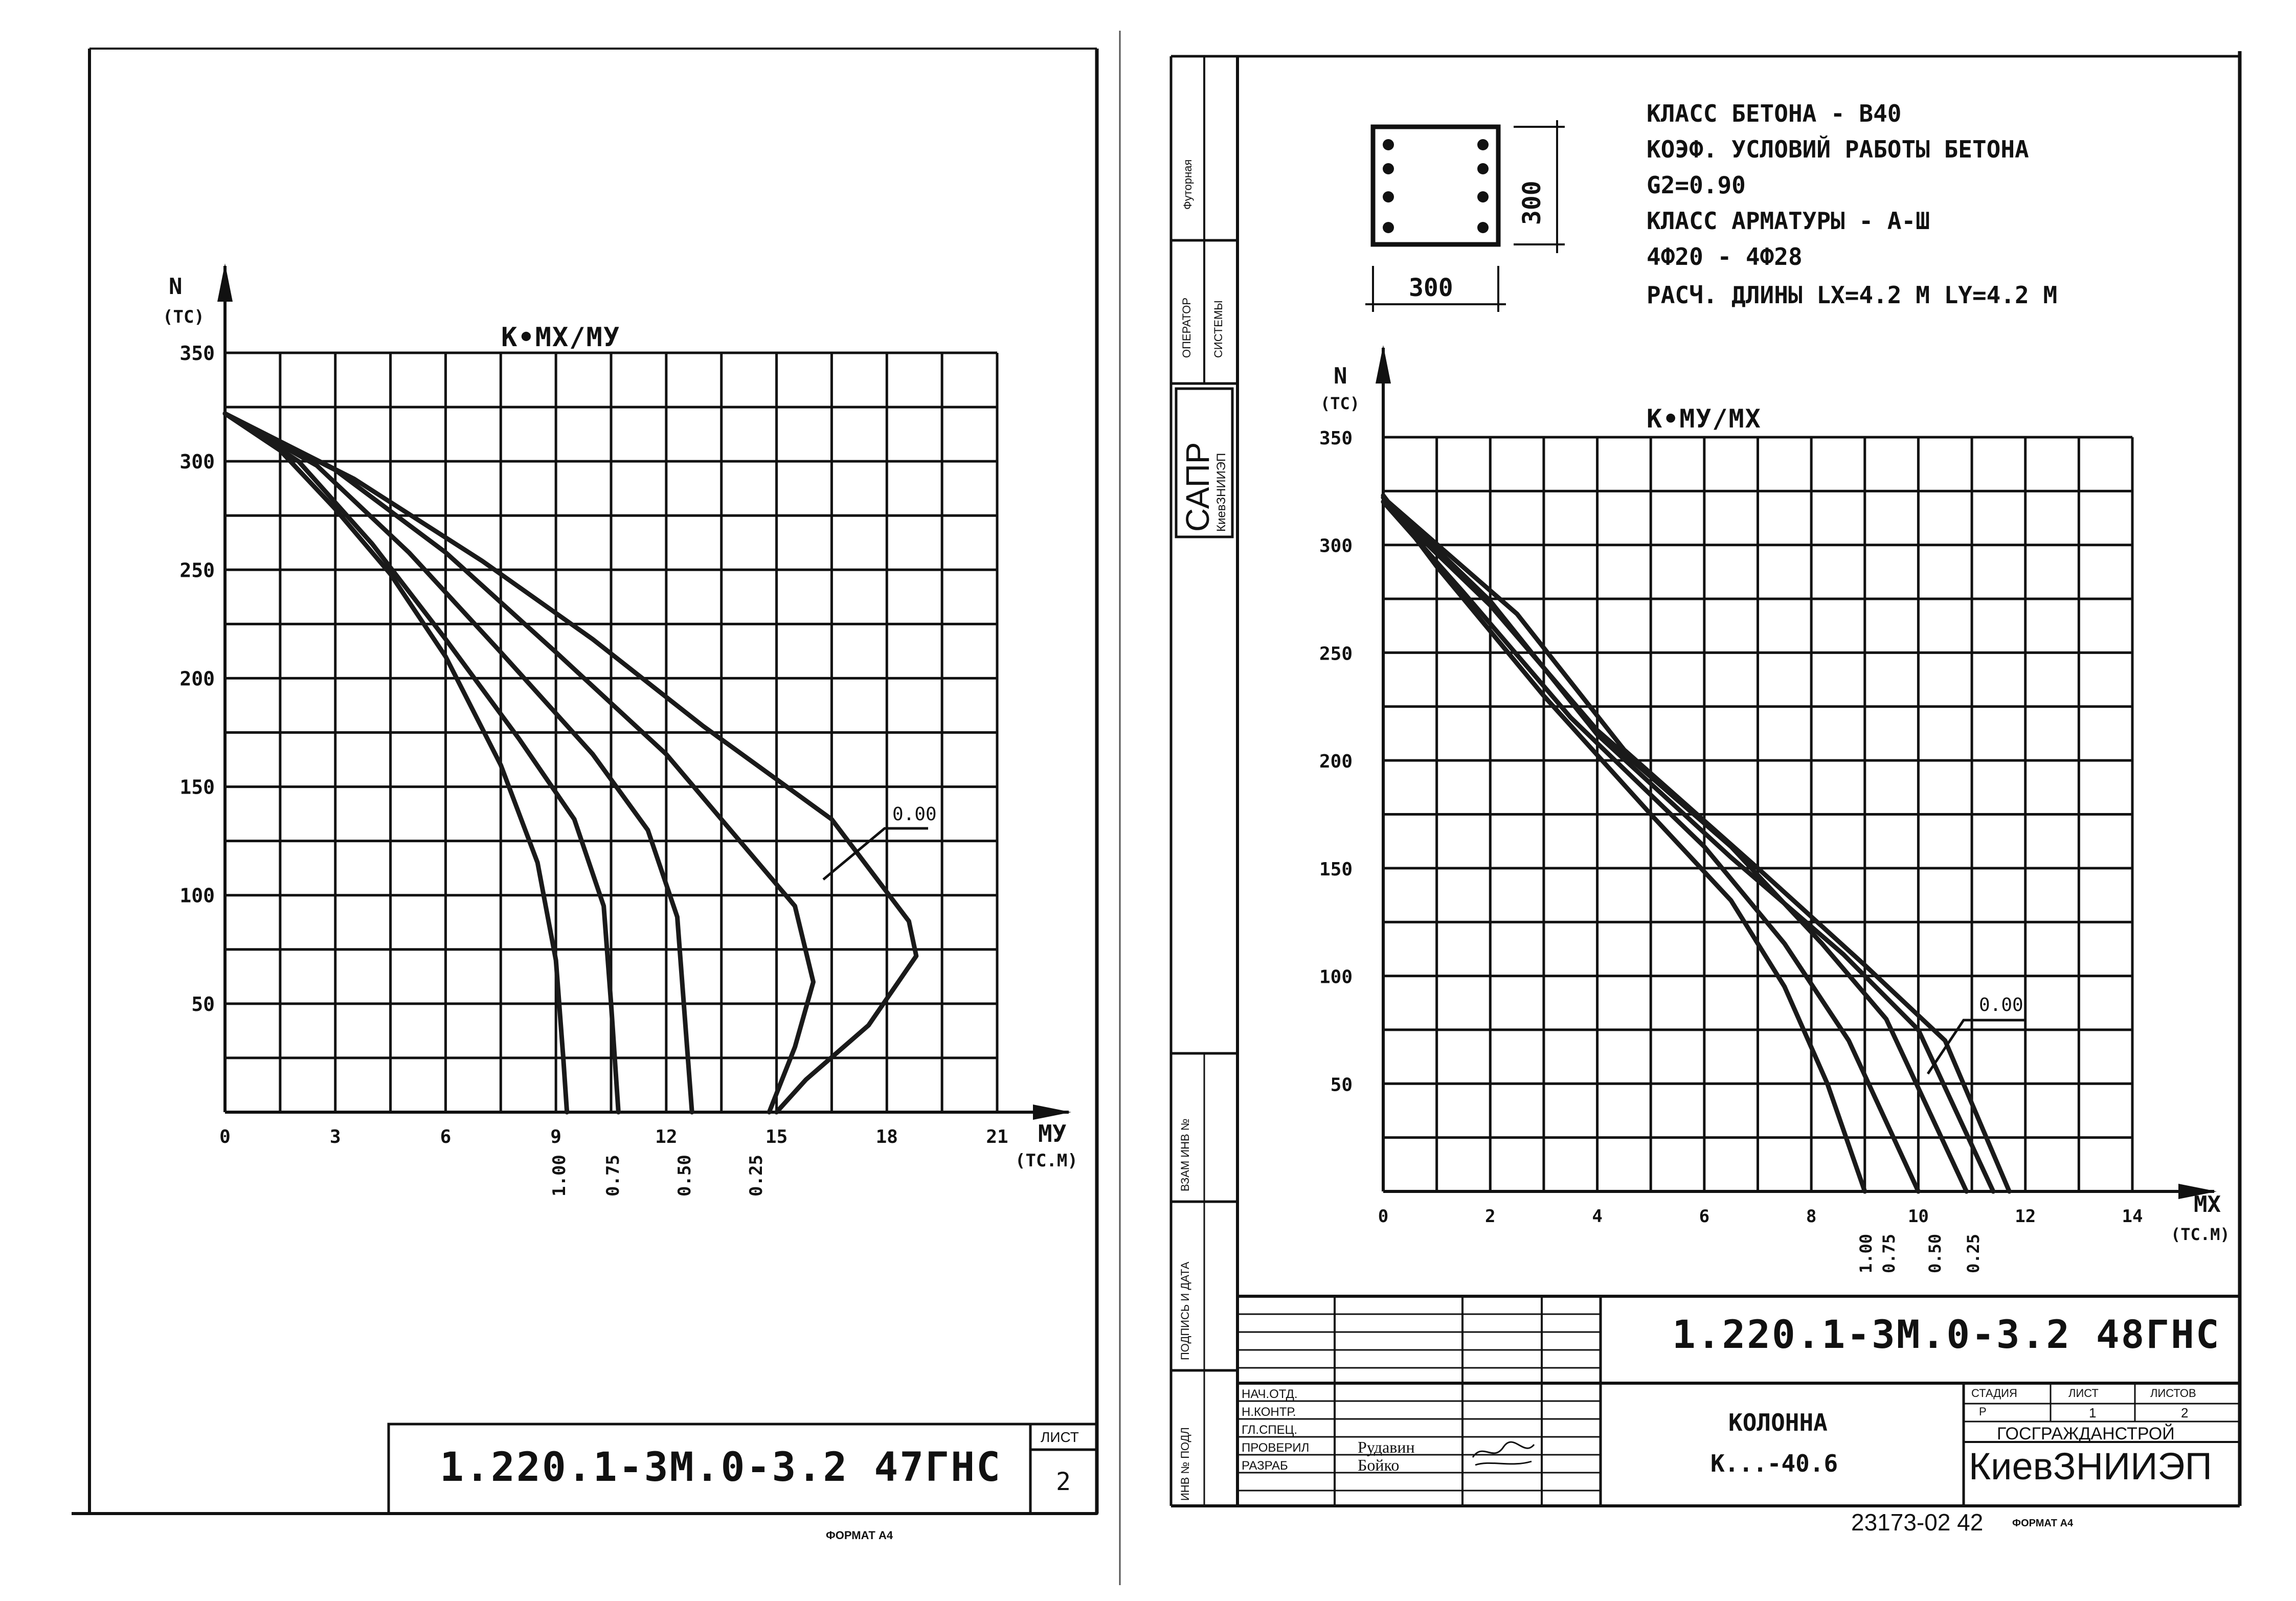 The height and width of the screenshot is (1601, 2296). Describe the element at coordinates (197, 896) in the screenshot. I see `left-y-tick: 100` at that location.